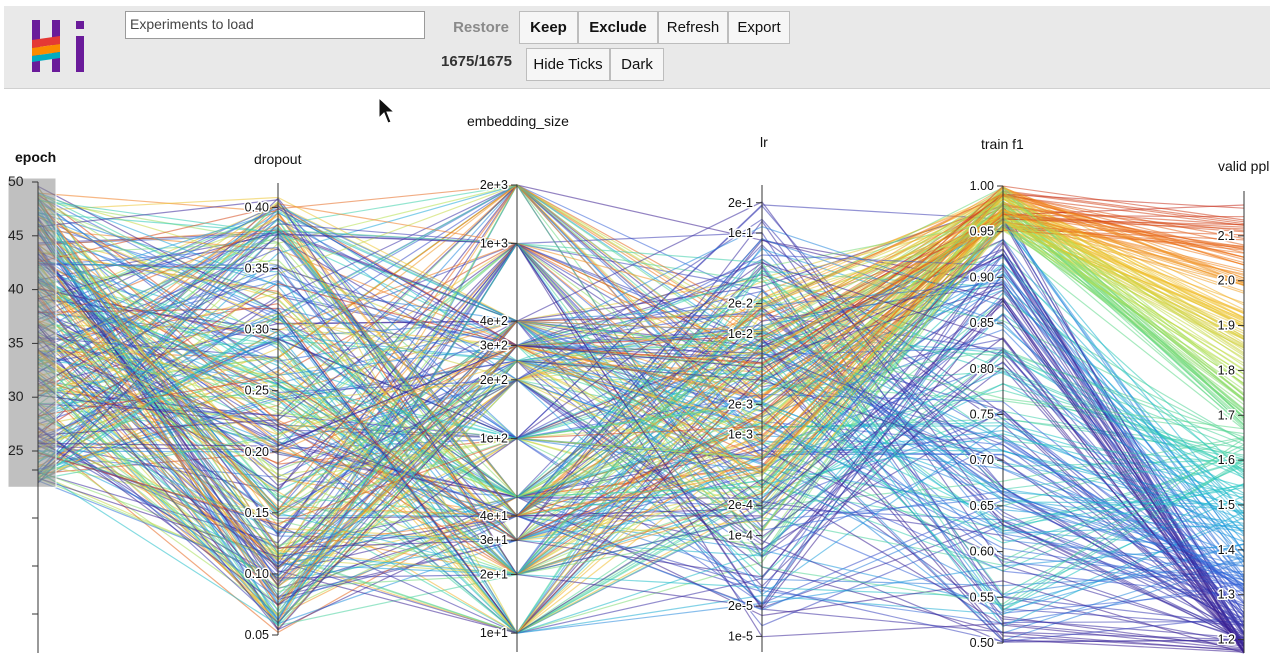 The height and width of the screenshot is (663, 1284). Describe the element at coordinates (257, 391) in the screenshot. I see `axis-tick-label: 0.25` at that location.